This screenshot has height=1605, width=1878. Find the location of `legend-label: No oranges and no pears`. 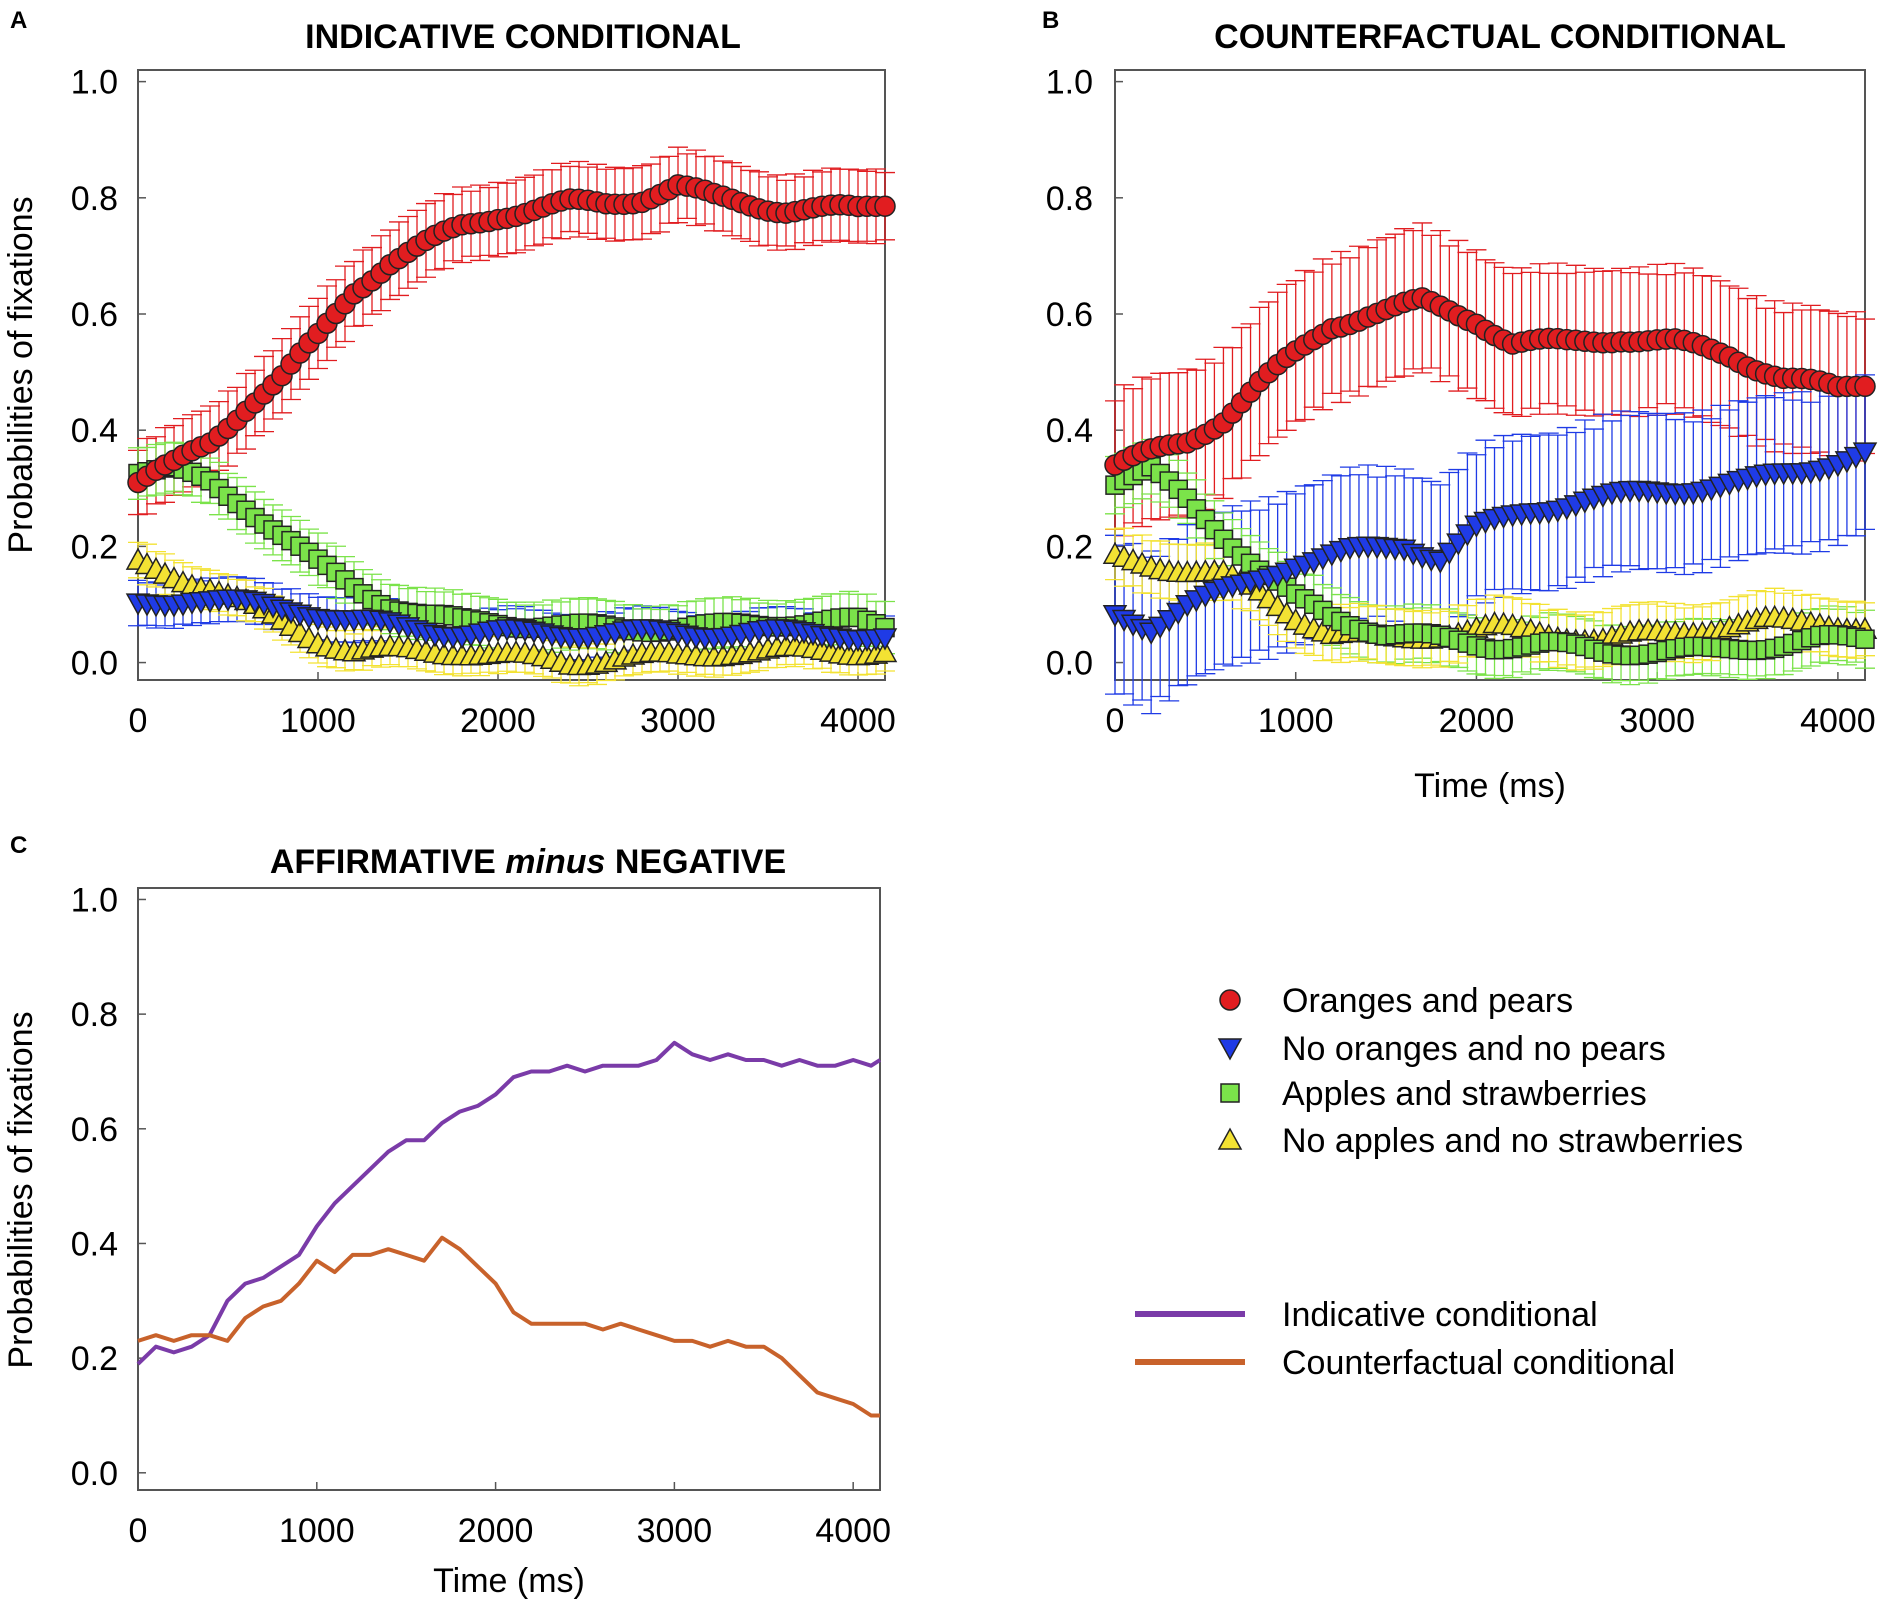

legend-label: No oranges and no pears is located at coordinates (1474, 1049).